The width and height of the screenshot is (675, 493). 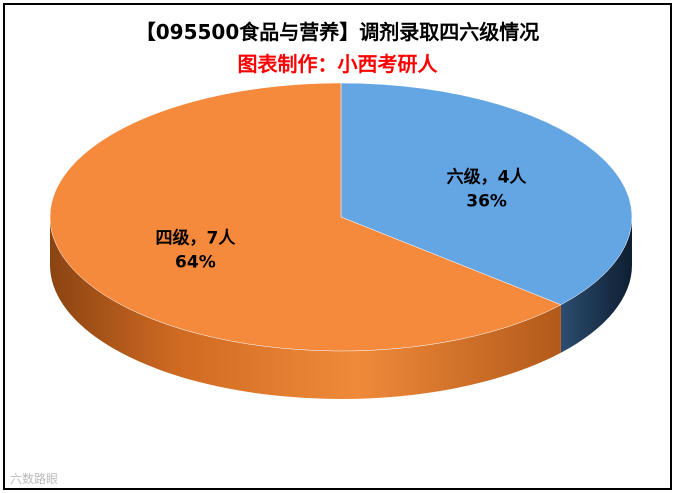 I want to click on data-label-percent-1: 64%, so click(x=195, y=263).